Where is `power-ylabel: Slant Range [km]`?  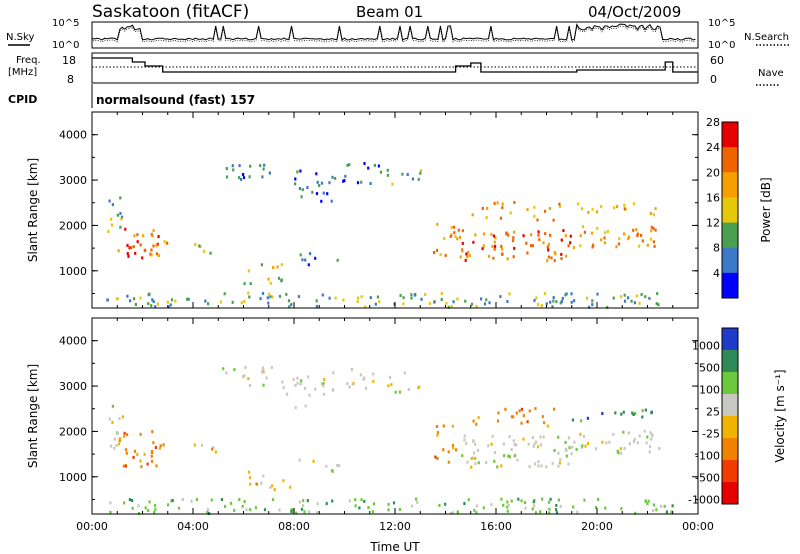
power-ylabel: Slant Range [km] is located at coordinates (33, 210).